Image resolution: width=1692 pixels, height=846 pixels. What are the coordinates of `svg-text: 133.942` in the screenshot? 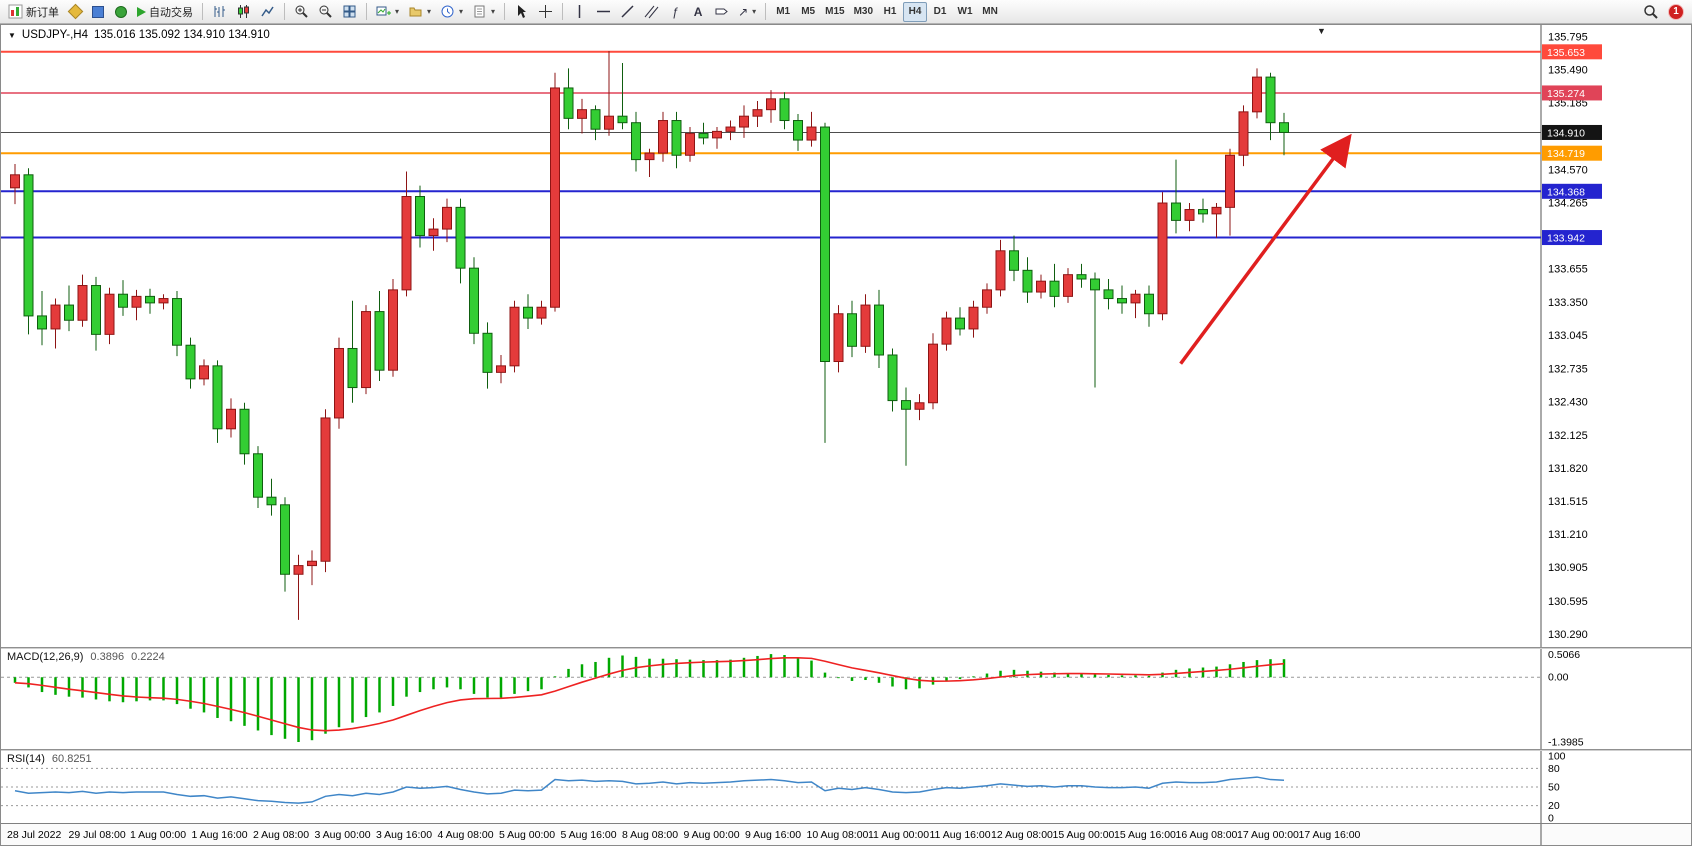 It's located at (1566, 239).